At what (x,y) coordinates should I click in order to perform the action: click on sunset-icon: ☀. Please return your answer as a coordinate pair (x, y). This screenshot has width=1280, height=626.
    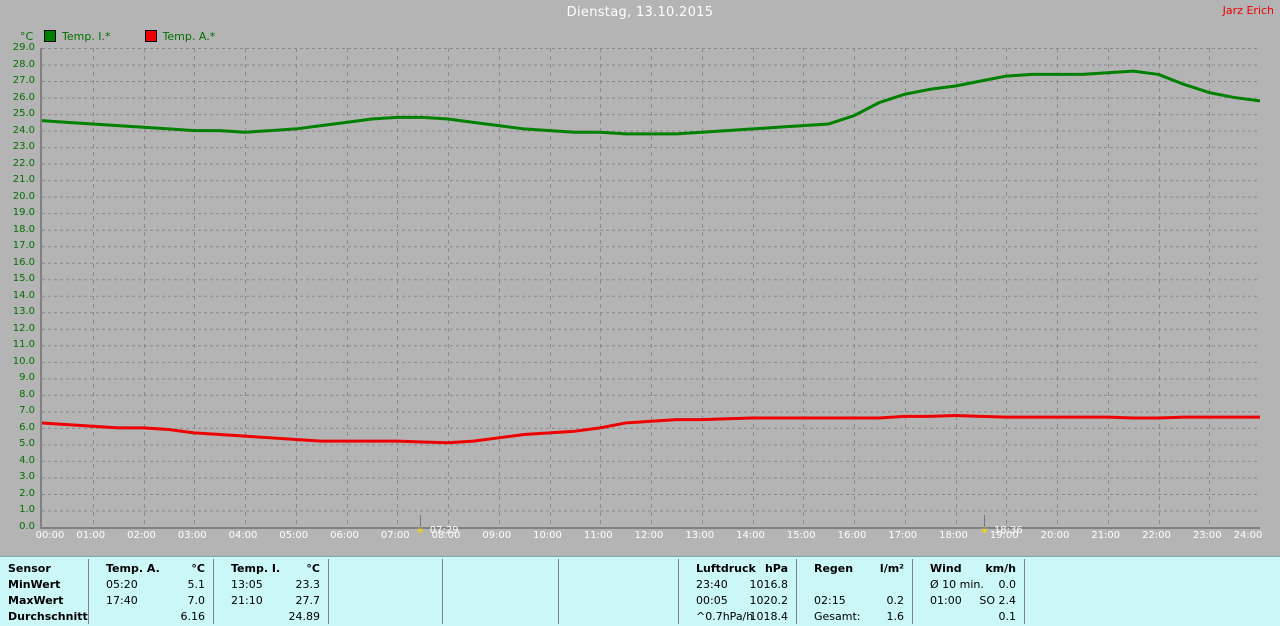
    Looking at the image, I should click on (984, 531).